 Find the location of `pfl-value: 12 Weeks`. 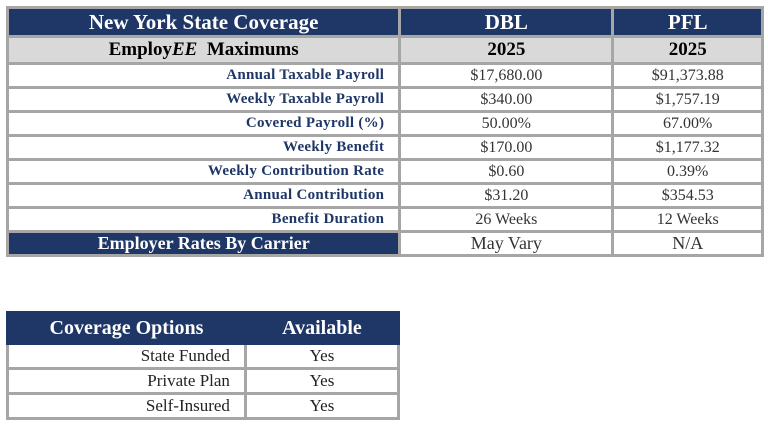

pfl-value: 12 Weeks is located at coordinates (687, 219).